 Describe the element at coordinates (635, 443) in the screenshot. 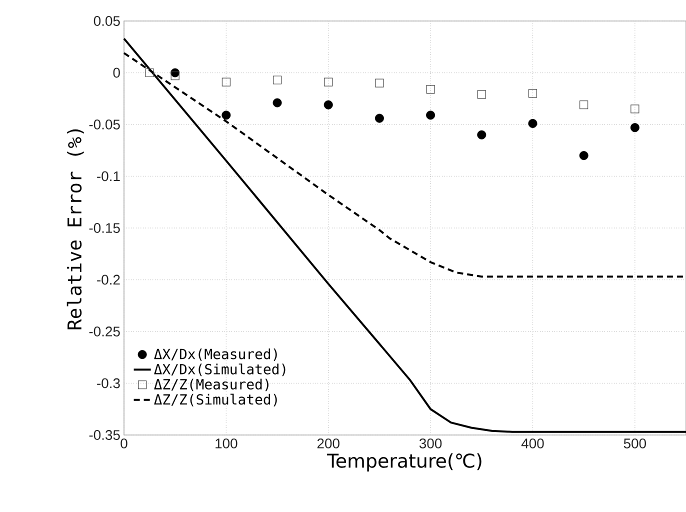

I see `x-tick-label: 500` at that location.